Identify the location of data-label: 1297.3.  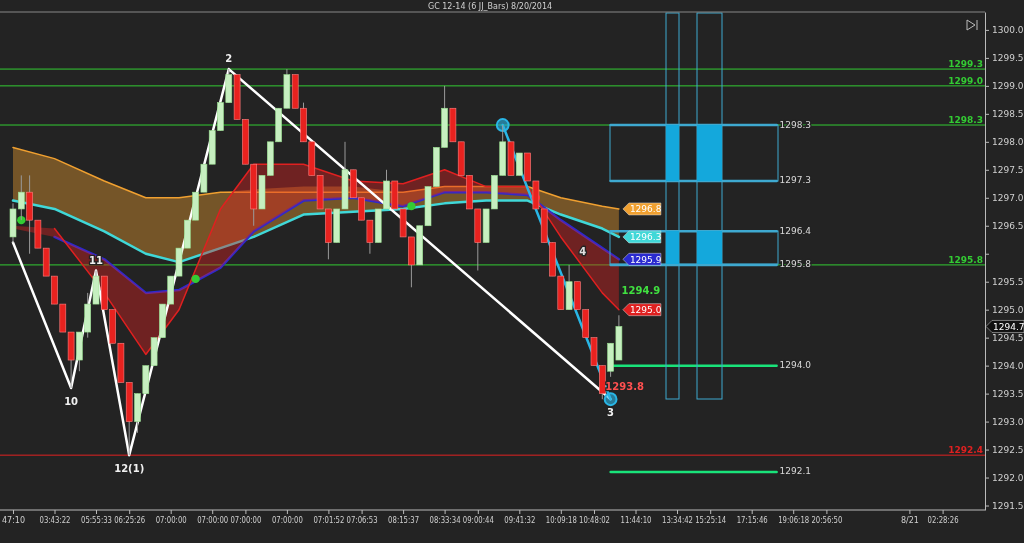
(795, 180).